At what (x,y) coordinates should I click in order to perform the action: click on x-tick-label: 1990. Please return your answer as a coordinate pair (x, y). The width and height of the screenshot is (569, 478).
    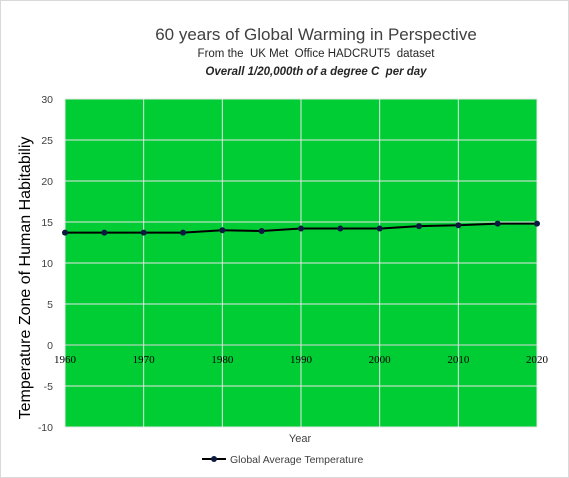
    Looking at the image, I should click on (301, 360).